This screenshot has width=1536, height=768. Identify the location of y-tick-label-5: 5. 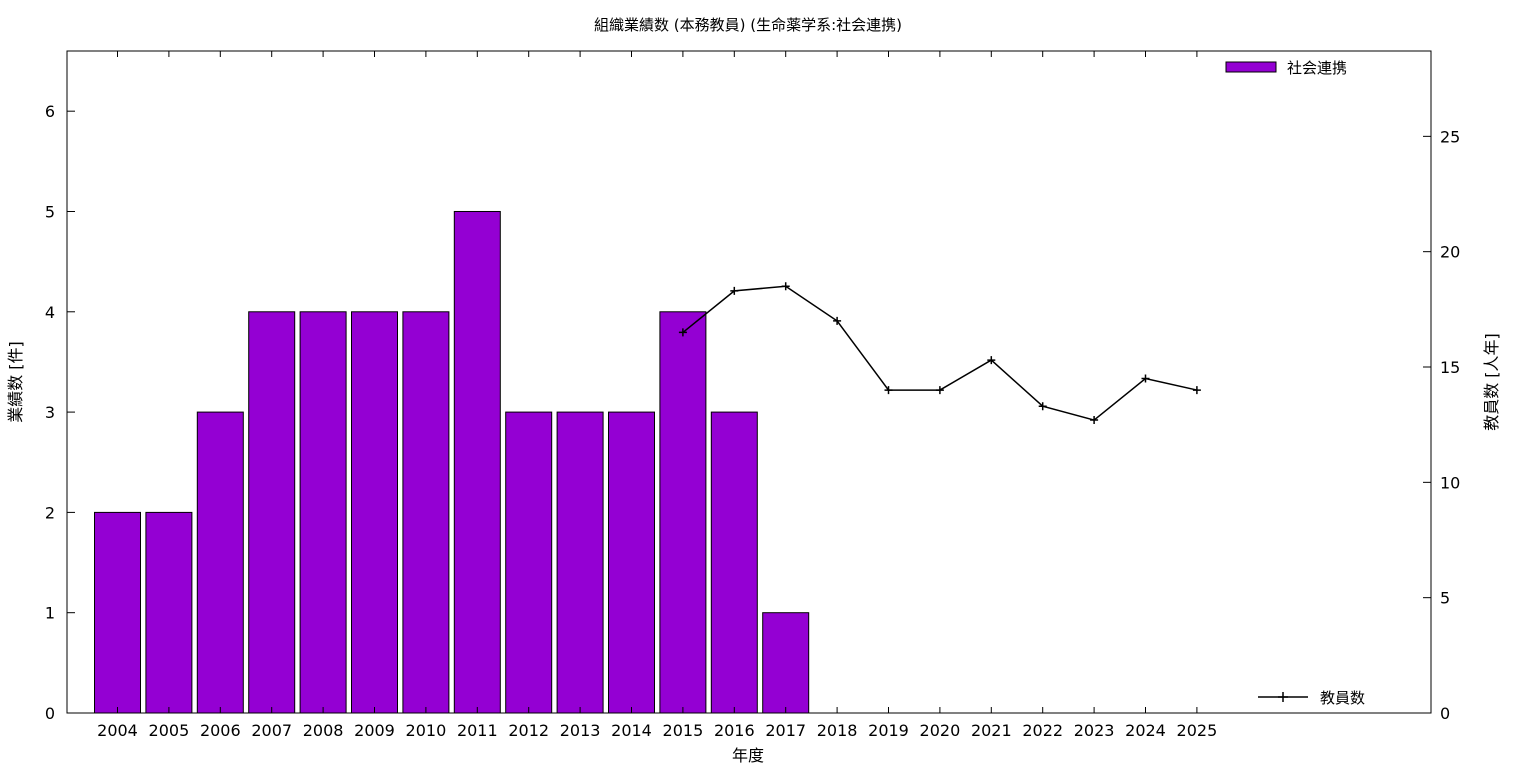
(50, 211).